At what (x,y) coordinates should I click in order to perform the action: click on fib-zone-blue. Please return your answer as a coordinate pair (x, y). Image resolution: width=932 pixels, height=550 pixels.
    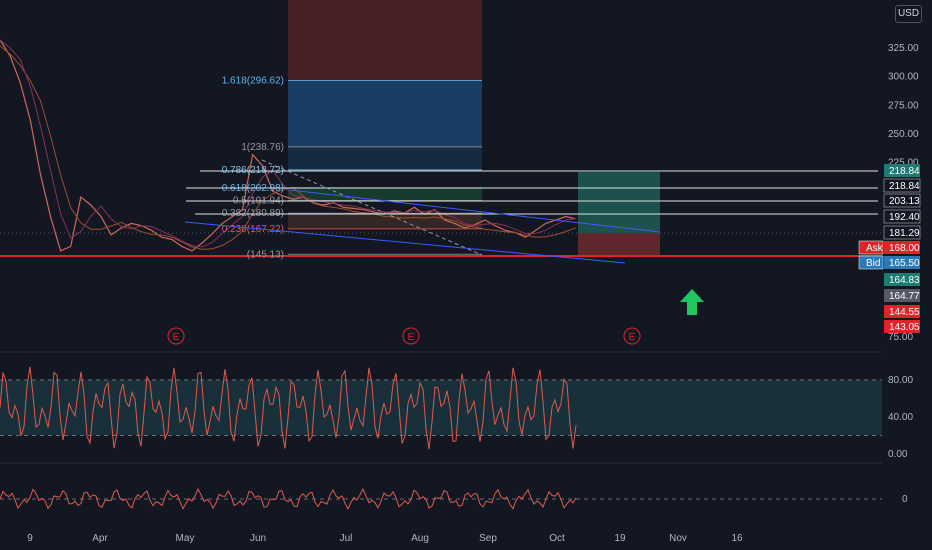
    Looking at the image, I should click on (385, 113).